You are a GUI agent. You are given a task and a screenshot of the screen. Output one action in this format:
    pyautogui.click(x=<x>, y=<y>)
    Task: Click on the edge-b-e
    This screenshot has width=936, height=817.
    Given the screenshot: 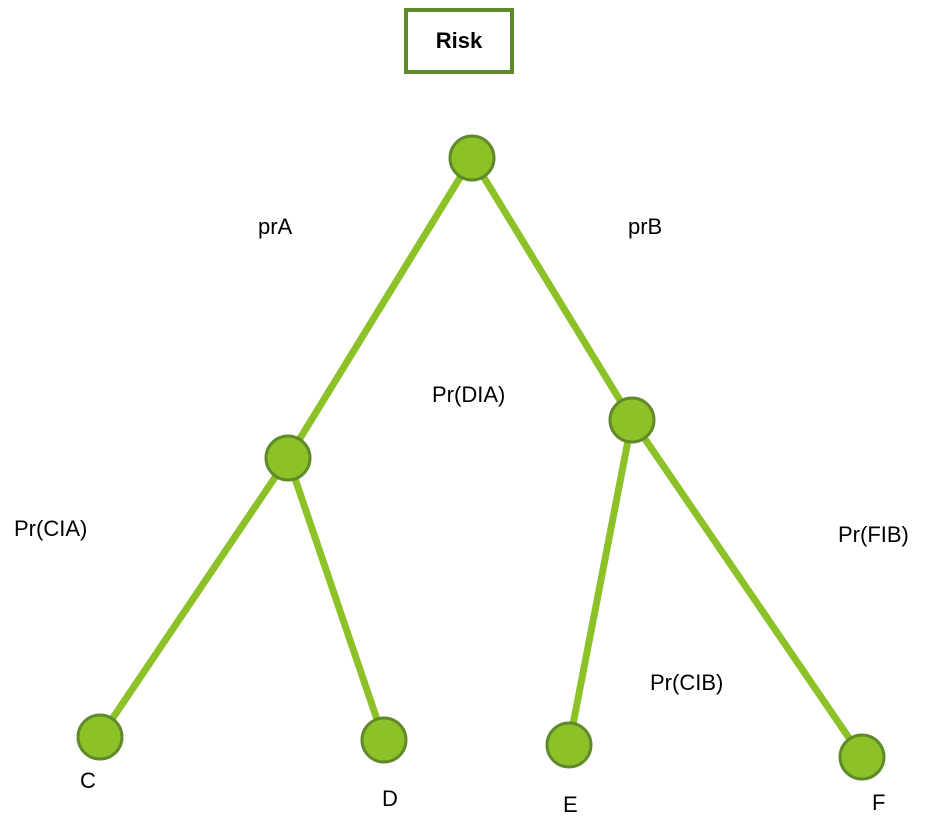 What is the action you would take?
    pyautogui.click(x=600, y=582)
    